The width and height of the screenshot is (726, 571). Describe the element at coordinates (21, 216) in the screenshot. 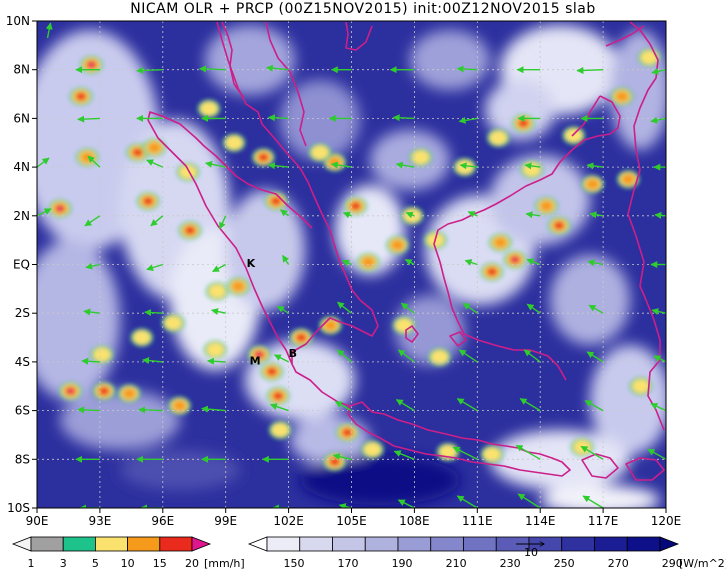

I see `lat-tick-label: 2N` at that location.